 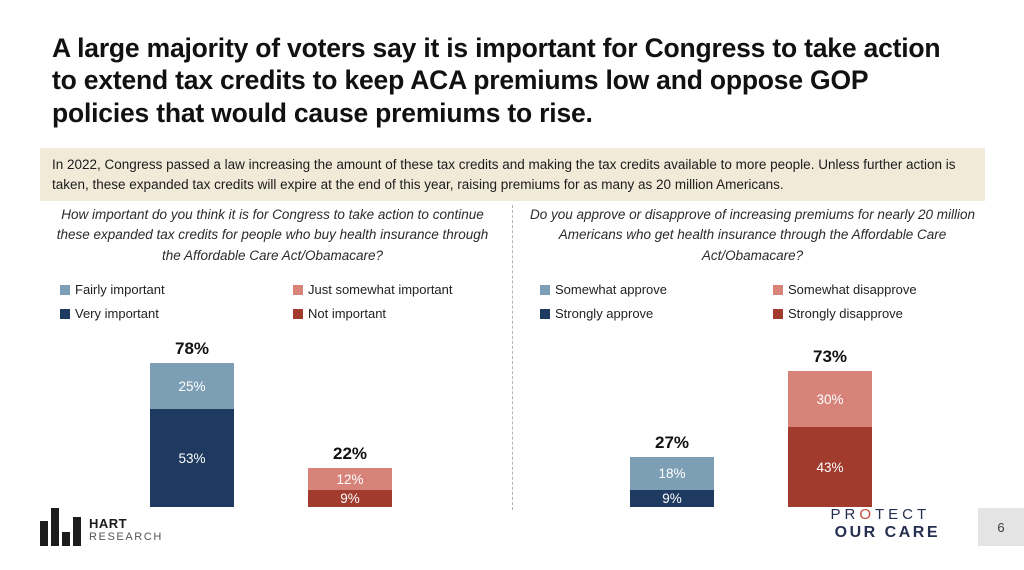 I want to click on legend-item: Somewhat approve, so click(x=656, y=289).